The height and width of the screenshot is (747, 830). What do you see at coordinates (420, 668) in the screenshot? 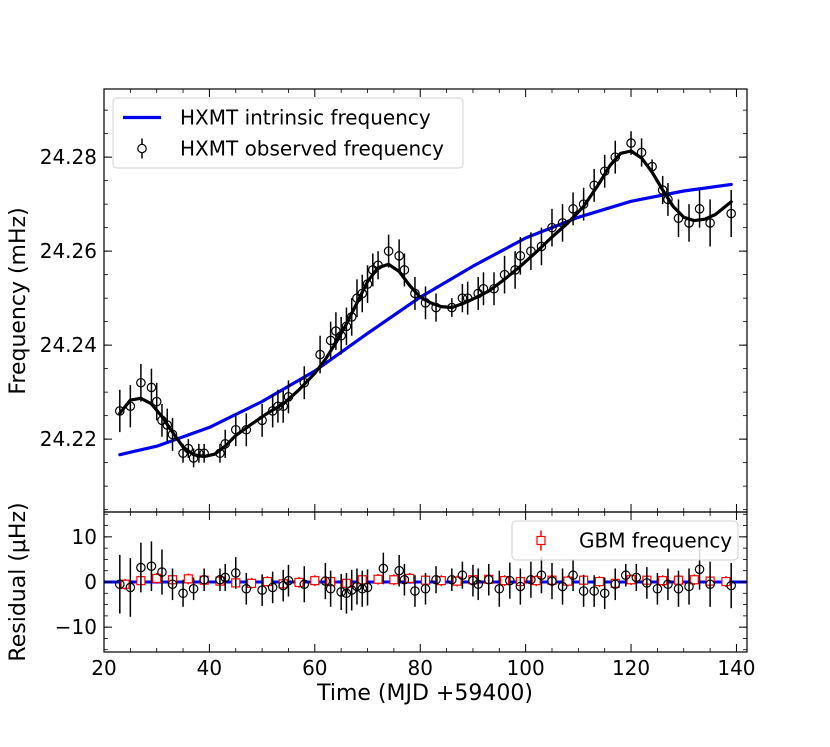
I see `x-tick-label: 80` at bounding box center [420, 668].